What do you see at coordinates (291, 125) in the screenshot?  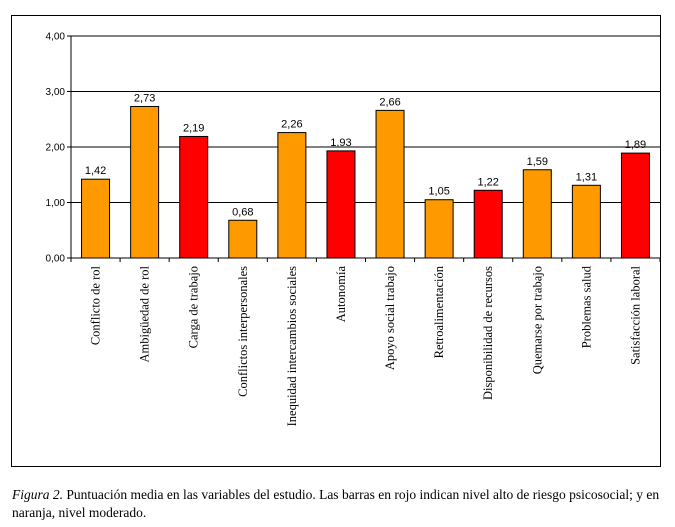 I see `data-label: 2,26` at bounding box center [291, 125].